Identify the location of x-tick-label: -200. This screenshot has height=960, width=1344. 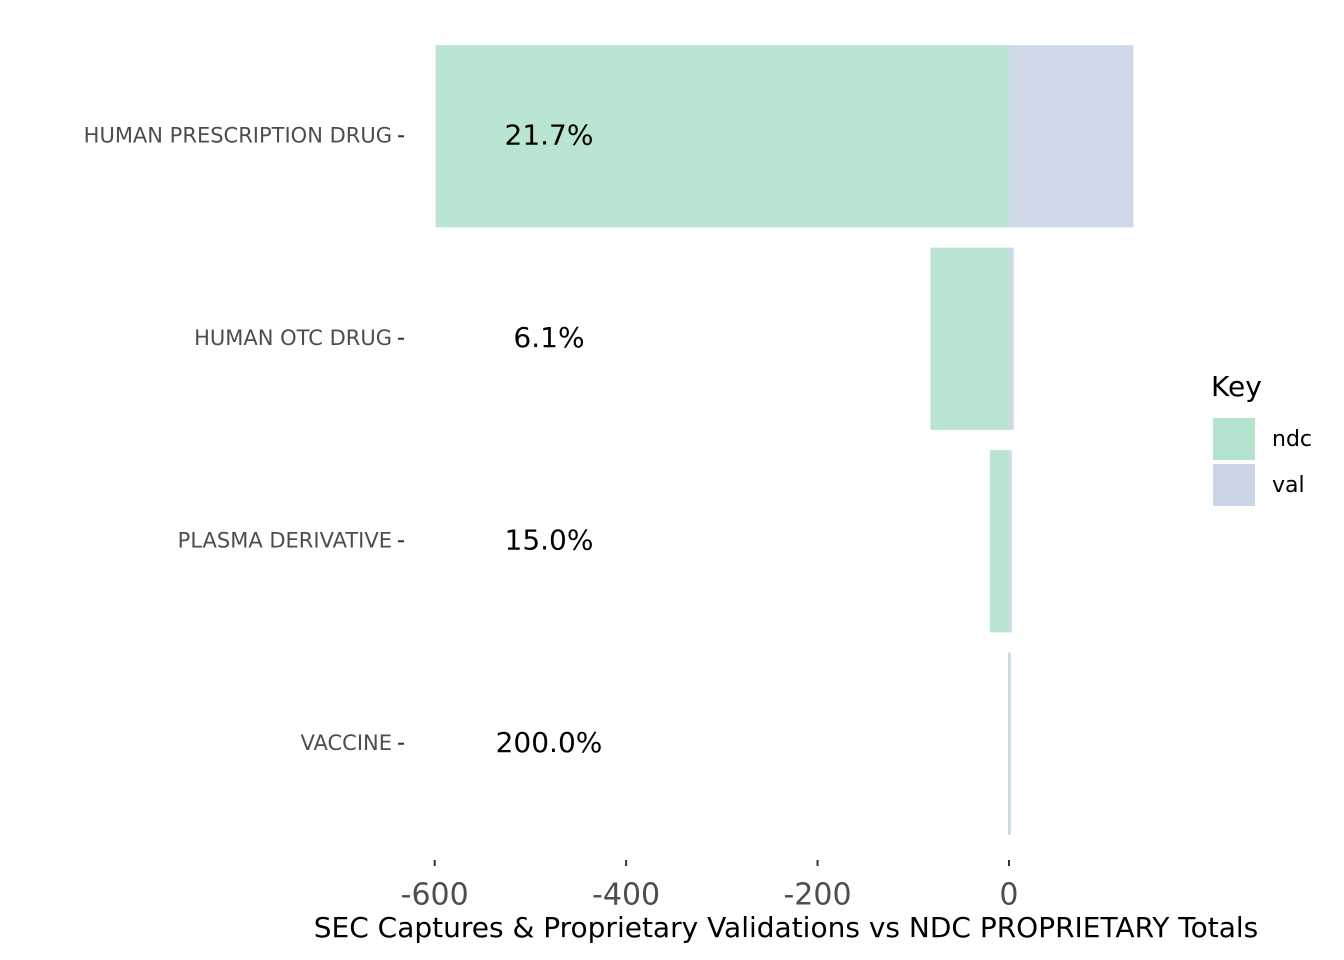
(817, 895).